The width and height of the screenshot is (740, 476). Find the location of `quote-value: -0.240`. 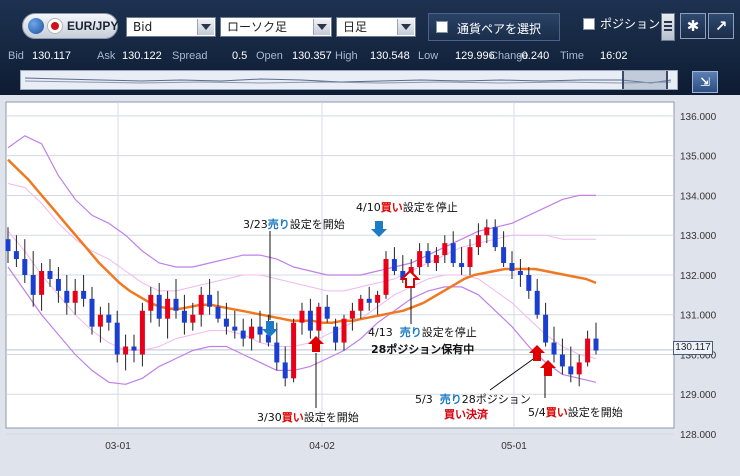

quote-value: -0.240 is located at coordinates (534, 56).